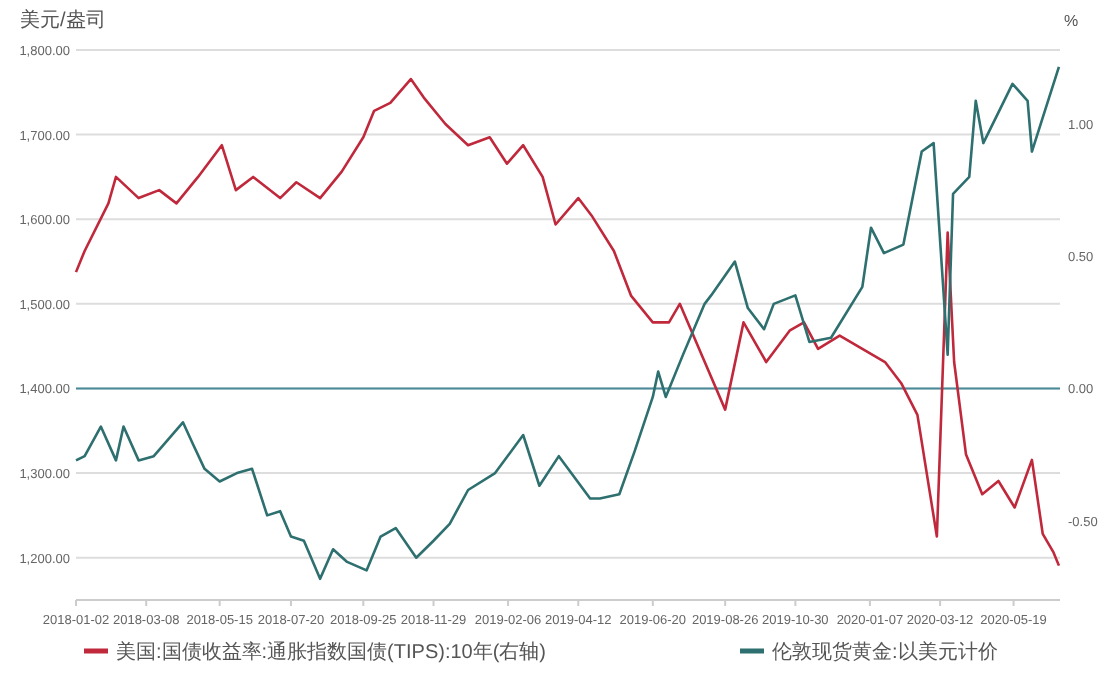 The width and height of the screenshot is (1100, 676). Describe the element at coordinates (331, 652) in the screenshot. I see `legend-label: 美国:国债收益率:通胀指数国债(TIPS):10年(右轴)` at that location.